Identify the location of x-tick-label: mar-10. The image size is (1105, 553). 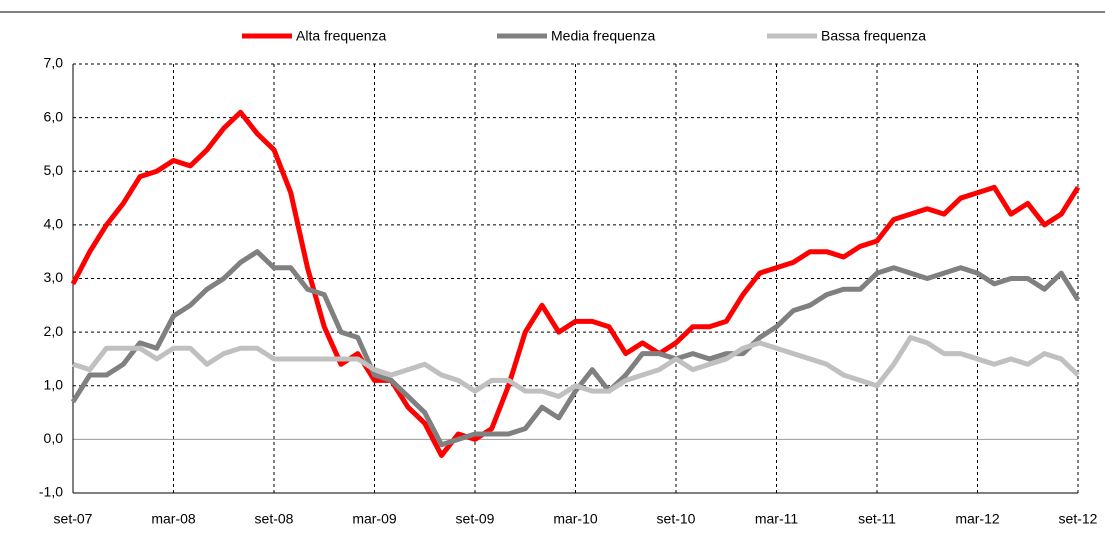
(575, 519).